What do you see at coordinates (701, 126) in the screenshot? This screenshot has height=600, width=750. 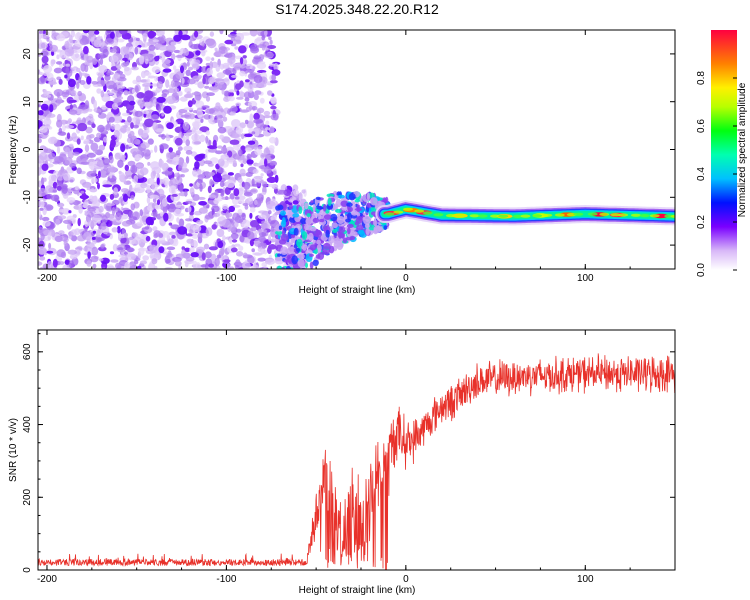 I see `colorbar-tick-label: 0.6` at bounding box center [701, 126].